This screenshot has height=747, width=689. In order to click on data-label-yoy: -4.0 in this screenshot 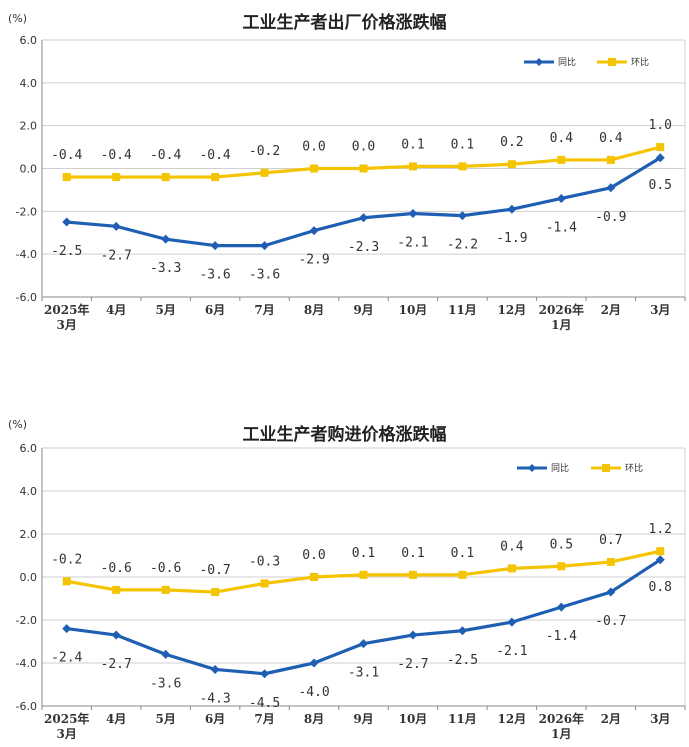, I will do `click(313, 692)`.